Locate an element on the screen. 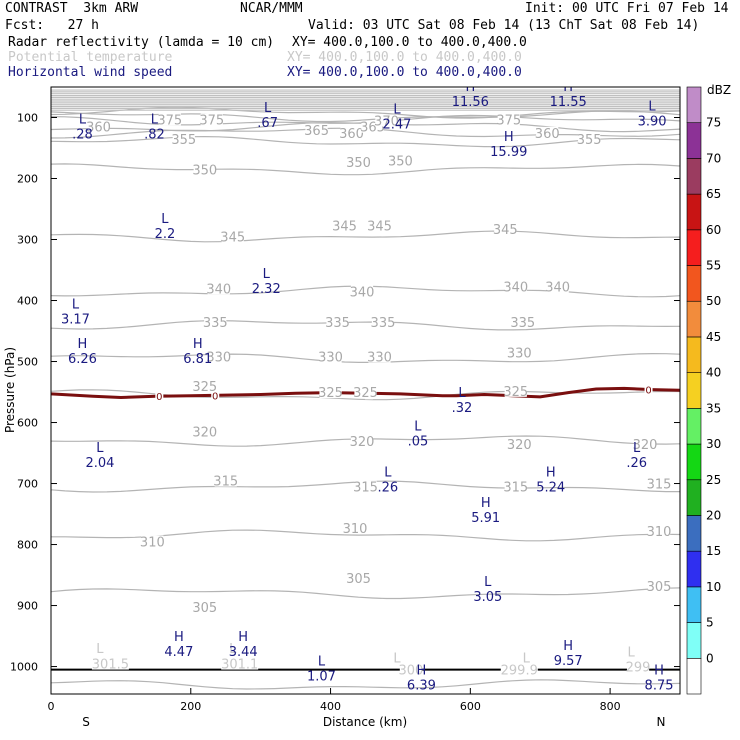  wind-extremum-value: 6.81 is located at coordinates (197, 359).